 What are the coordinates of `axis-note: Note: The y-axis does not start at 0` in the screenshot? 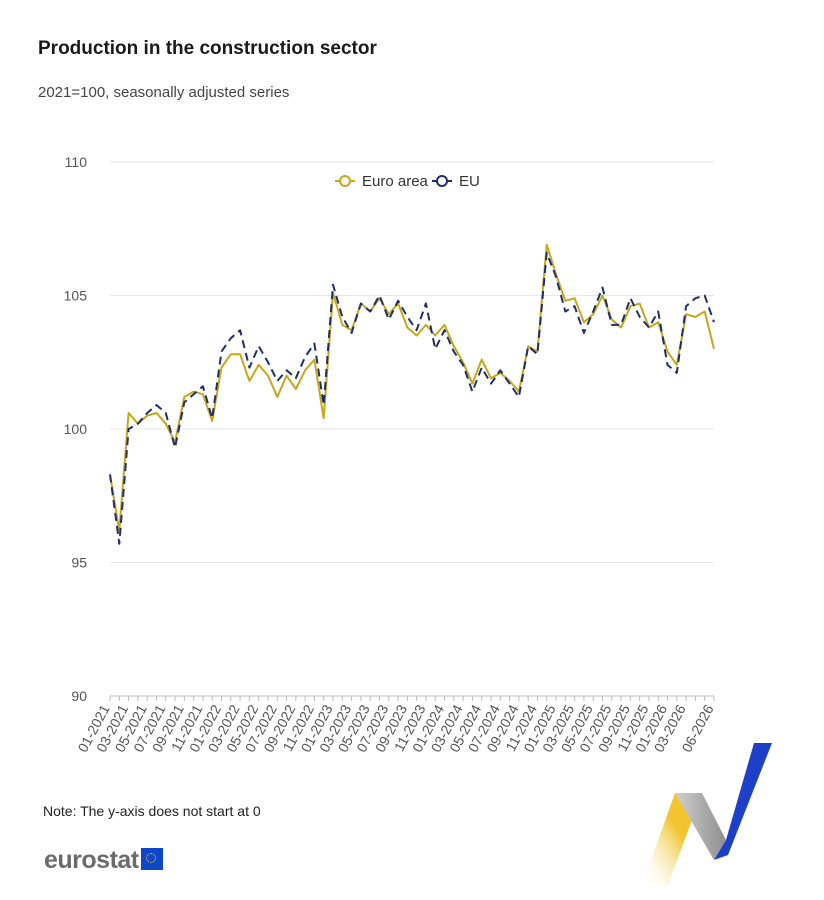 It's located at (152, 811).